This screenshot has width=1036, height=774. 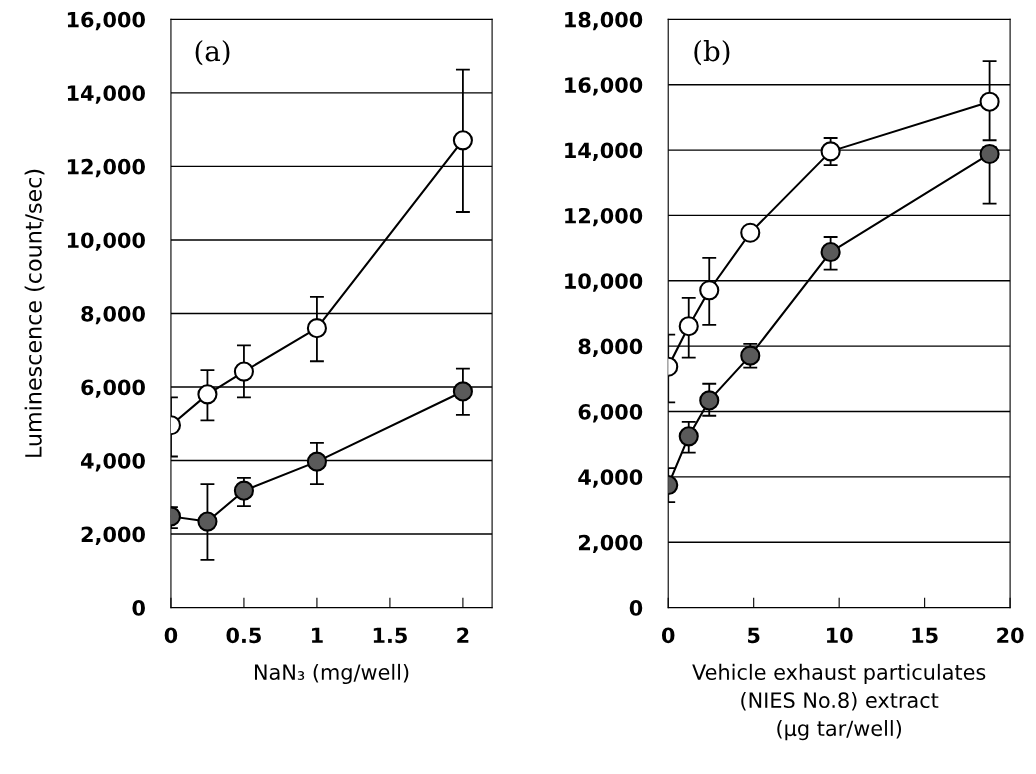 What do you see at coordinates (754, 635) in the screenshot?
I see `x-tick-label: 5` at bounding box center [754, 635].